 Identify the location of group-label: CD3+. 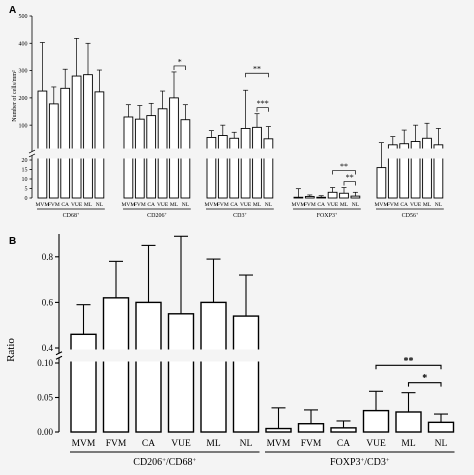
(240, 215).